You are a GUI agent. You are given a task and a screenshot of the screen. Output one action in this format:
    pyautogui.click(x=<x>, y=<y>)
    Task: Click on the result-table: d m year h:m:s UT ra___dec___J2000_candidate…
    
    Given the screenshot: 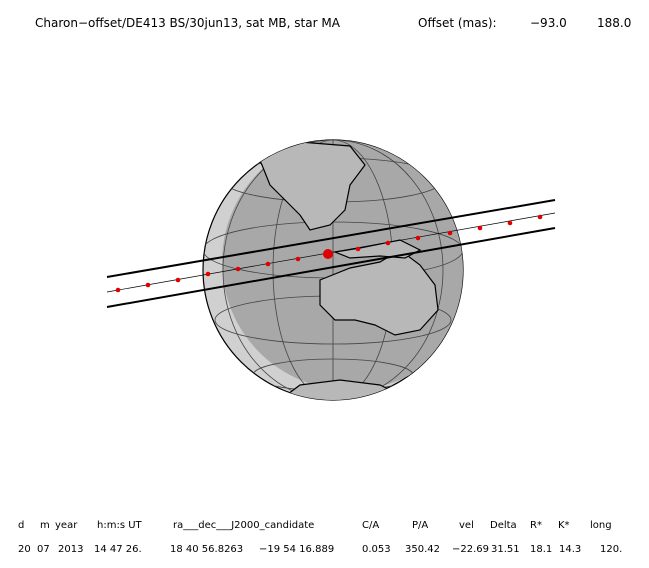 What is the action you would take?
    pyautogui.click(x=320, y=537)
    